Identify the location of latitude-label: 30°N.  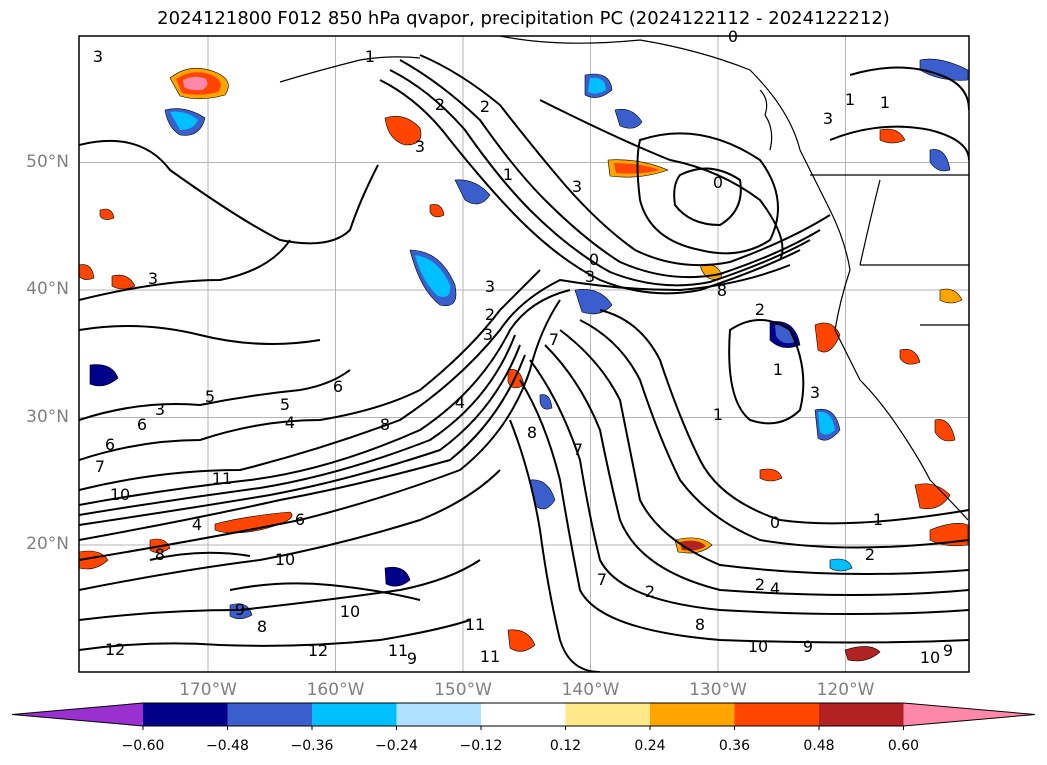
(47, 416).